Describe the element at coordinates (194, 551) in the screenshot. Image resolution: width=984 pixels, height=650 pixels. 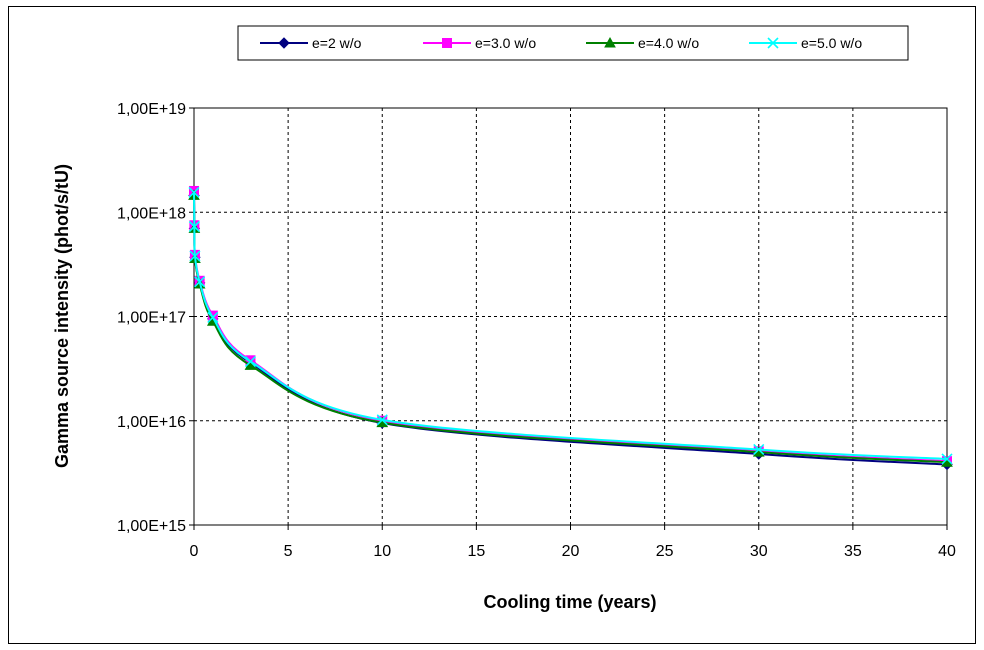
I see `x-tick-label: 0` at that location.